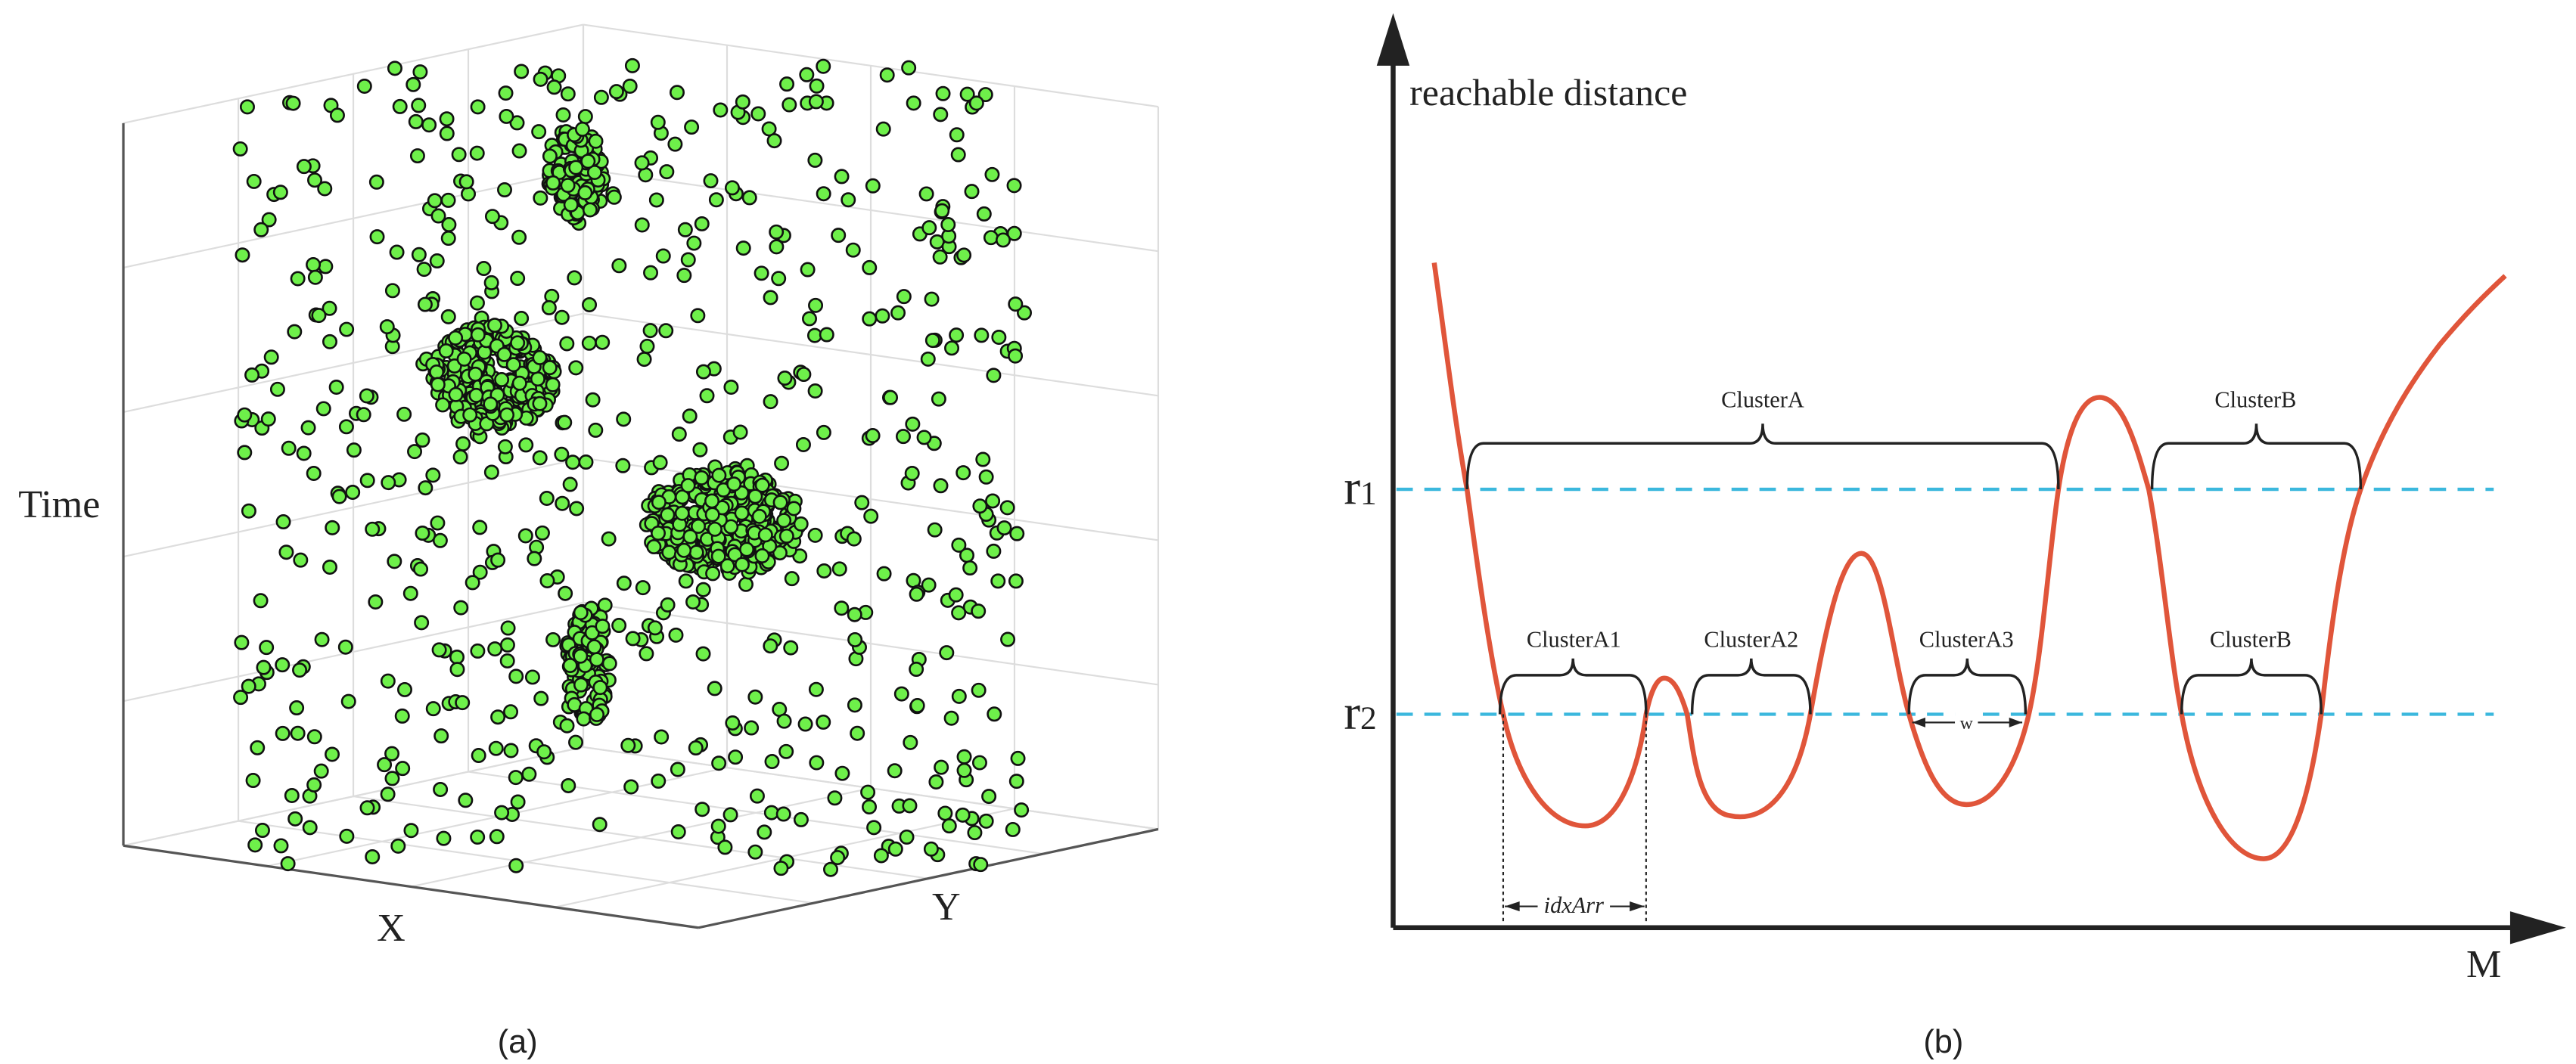 The width and height of the screenshot is (2576, 1064). Describe the element at coordinates (2251, 687) in the screenshot. I see `brace` at that location.